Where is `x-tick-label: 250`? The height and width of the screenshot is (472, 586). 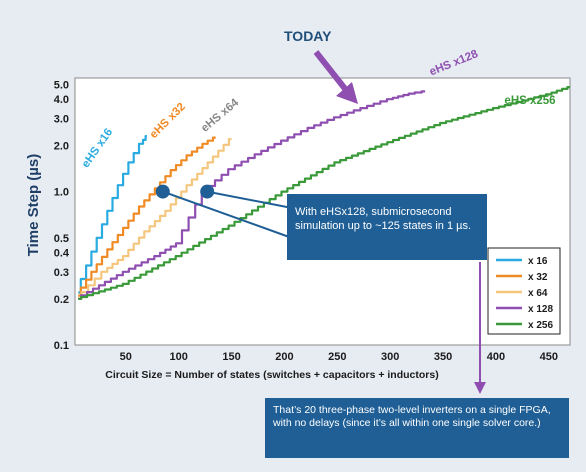 x-tick-label: 250 is located at coordinates (337, 357).